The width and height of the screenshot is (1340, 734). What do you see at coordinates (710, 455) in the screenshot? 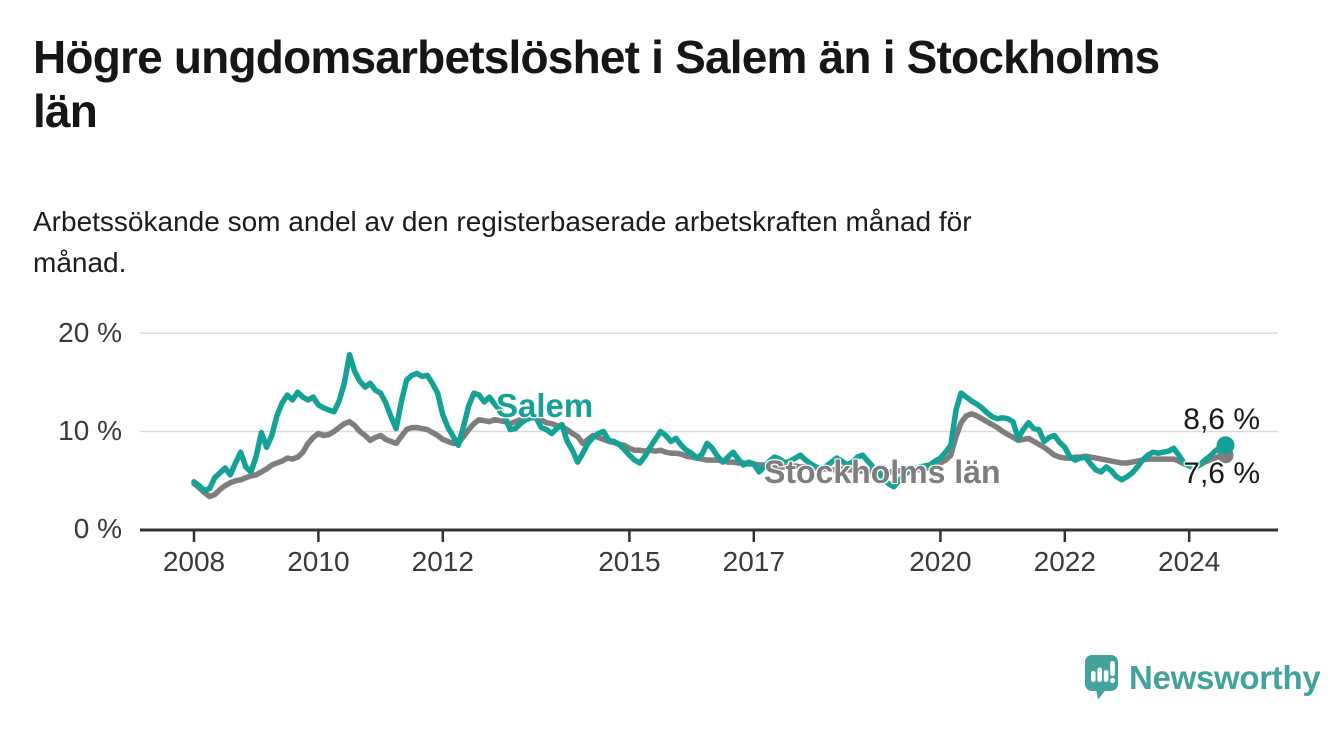
I see `line-stockholms-l-n` at bounding box center [710, 455].